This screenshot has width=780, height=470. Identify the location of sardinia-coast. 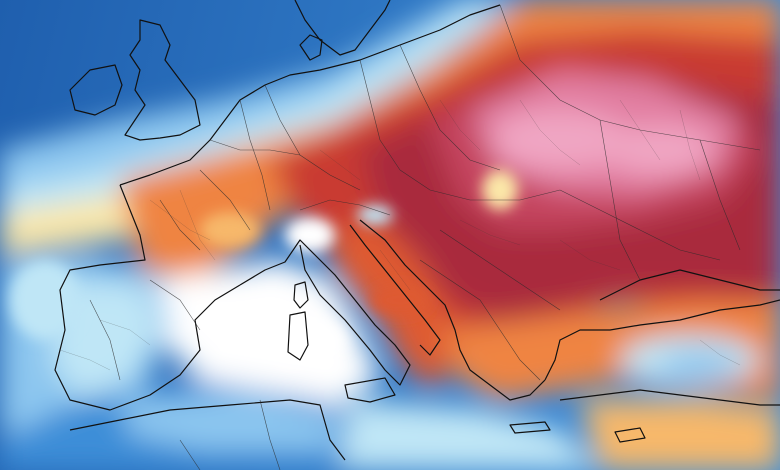
(298, 336).